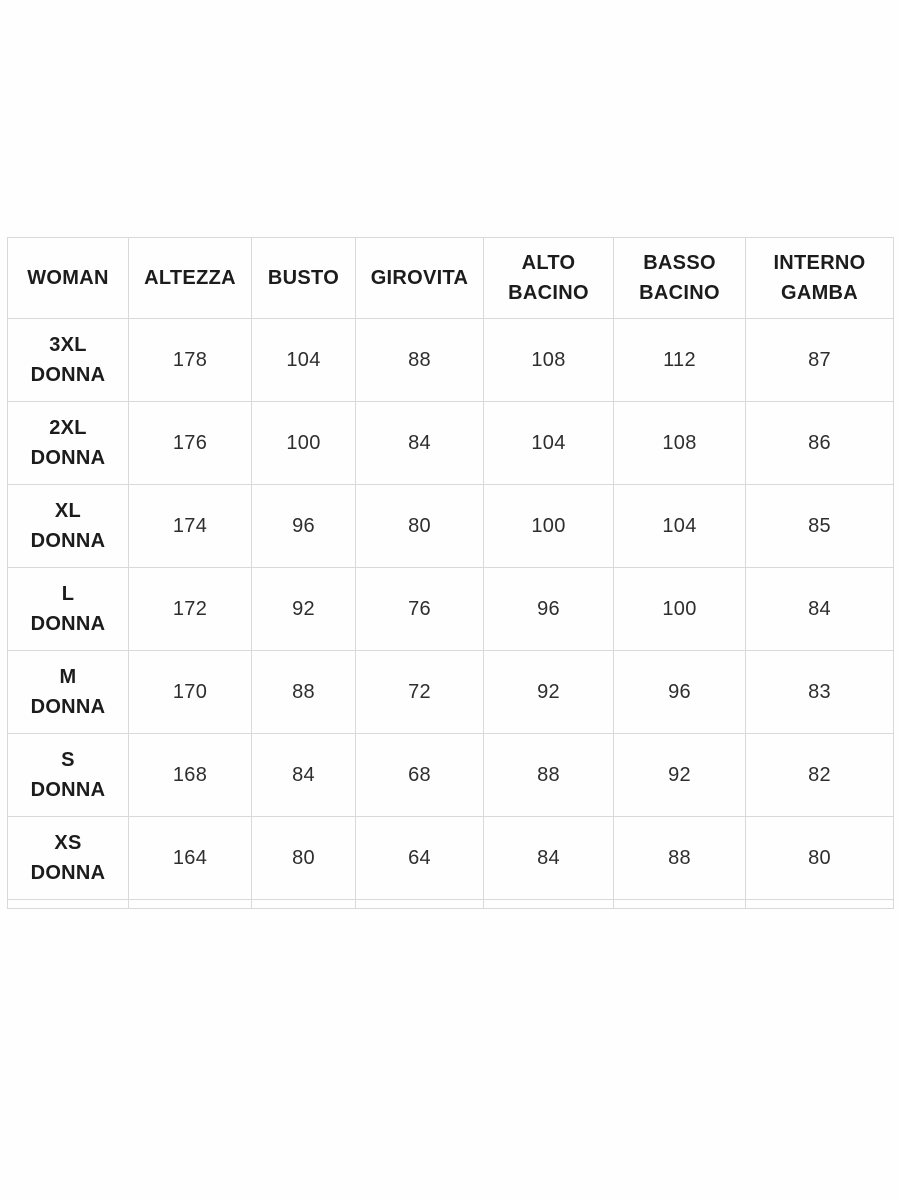 The width and height of the screenshot is (899, 1200). What do you see at coordinates (190, 609) in the screenshot?
I see `value-cell: 172` at bounding box center [190, 609].